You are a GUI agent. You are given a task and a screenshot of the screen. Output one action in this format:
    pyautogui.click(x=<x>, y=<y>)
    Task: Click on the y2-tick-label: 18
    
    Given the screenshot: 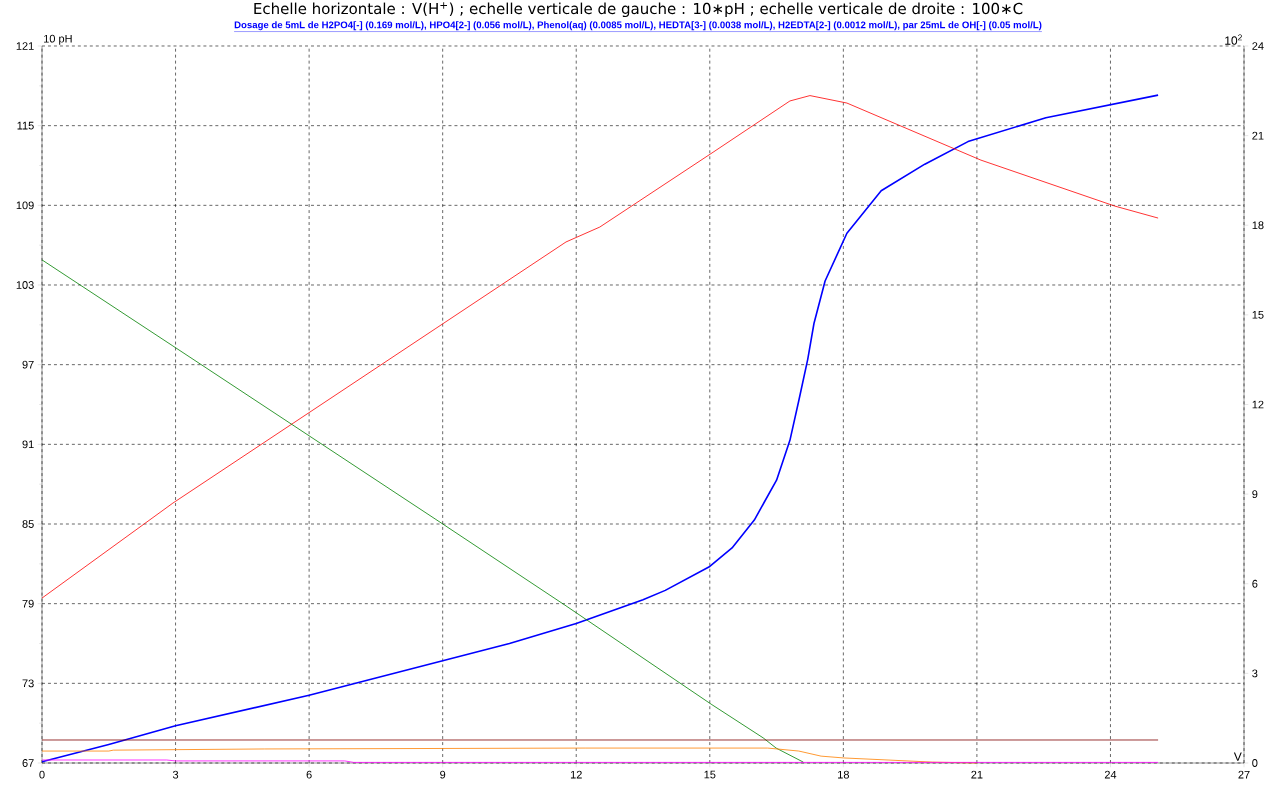 What is the action you would take?
    pyautogui.click(x=1258, y=225)
    